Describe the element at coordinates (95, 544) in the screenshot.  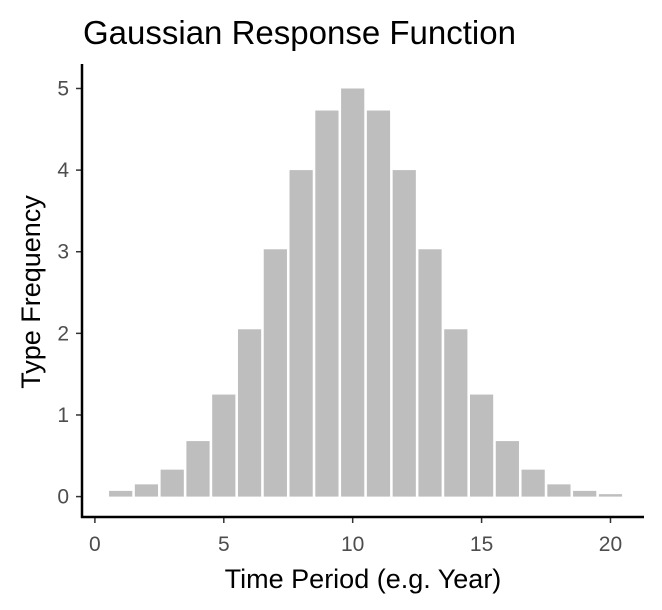
I see `x-tick-label-0: 0` at that location.